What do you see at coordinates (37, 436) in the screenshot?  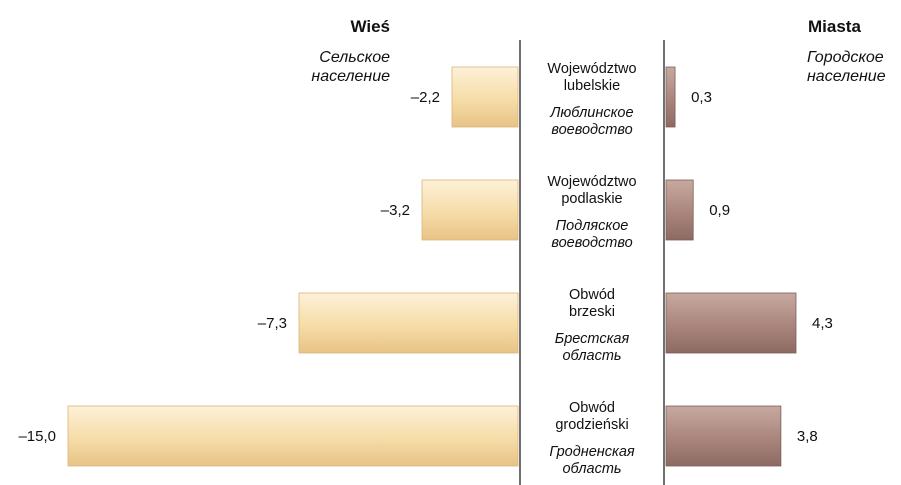 I see `value-label-rural-3: –15,0` at bounding box center [37, 436].